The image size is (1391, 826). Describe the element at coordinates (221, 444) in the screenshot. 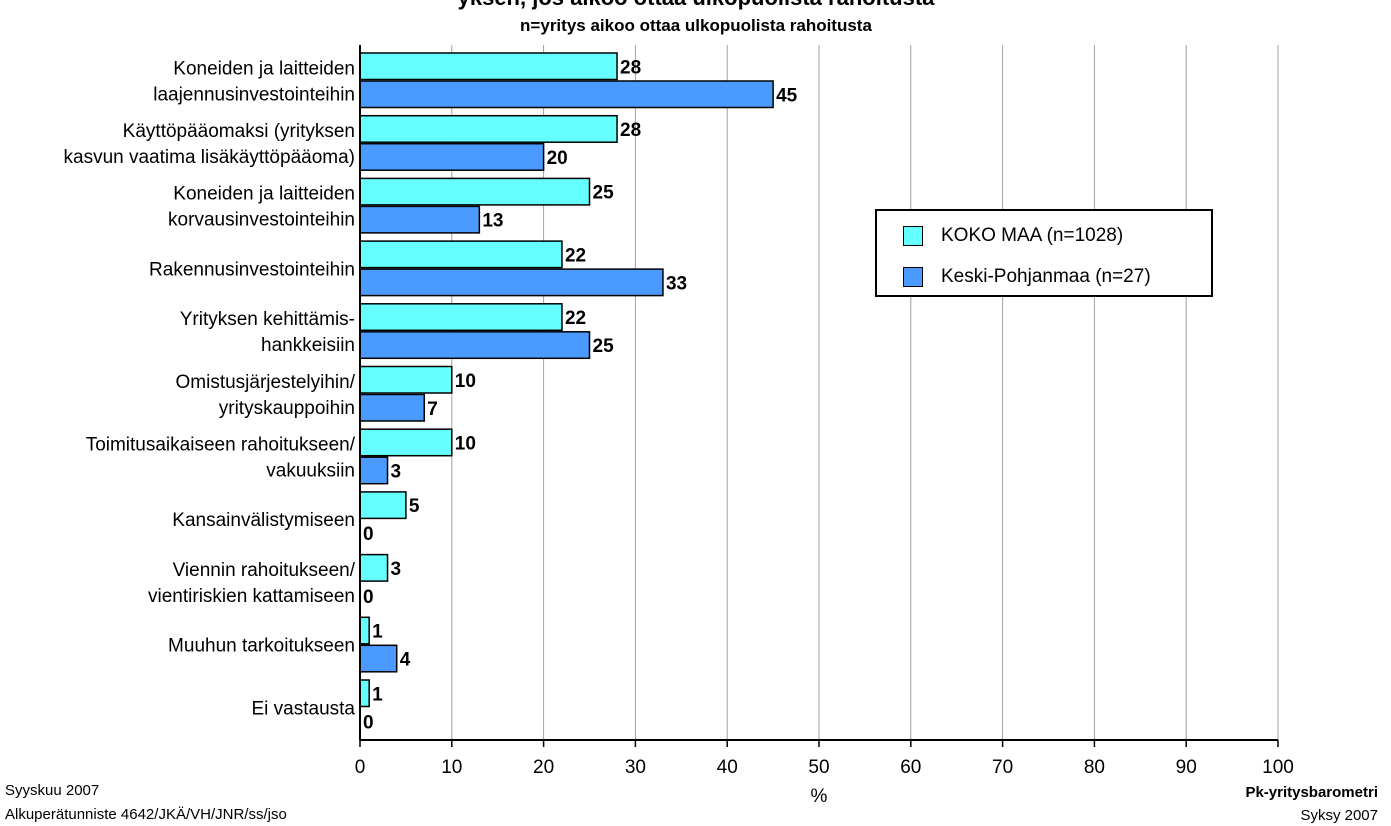

I see `category-label: Toimitusaikaiseen rahoitukseen/` at that location.